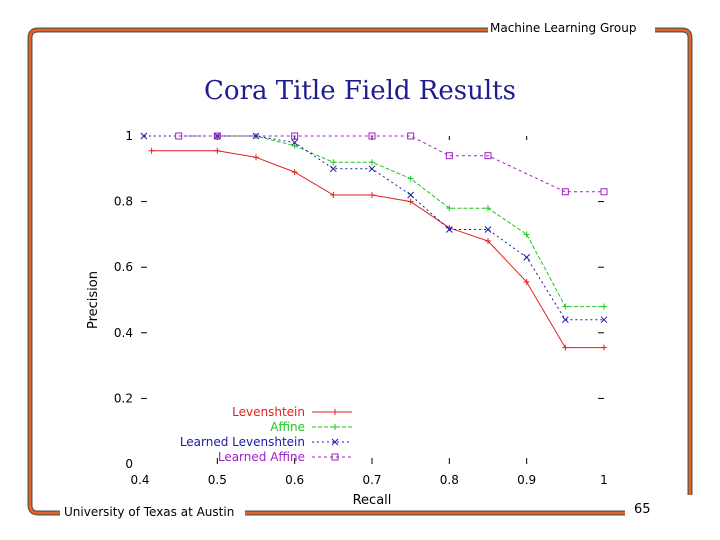  What do you see at coordinates (642, 509) in the screenshot?
I see `page-number: 65` at bounding box center [642, 509].